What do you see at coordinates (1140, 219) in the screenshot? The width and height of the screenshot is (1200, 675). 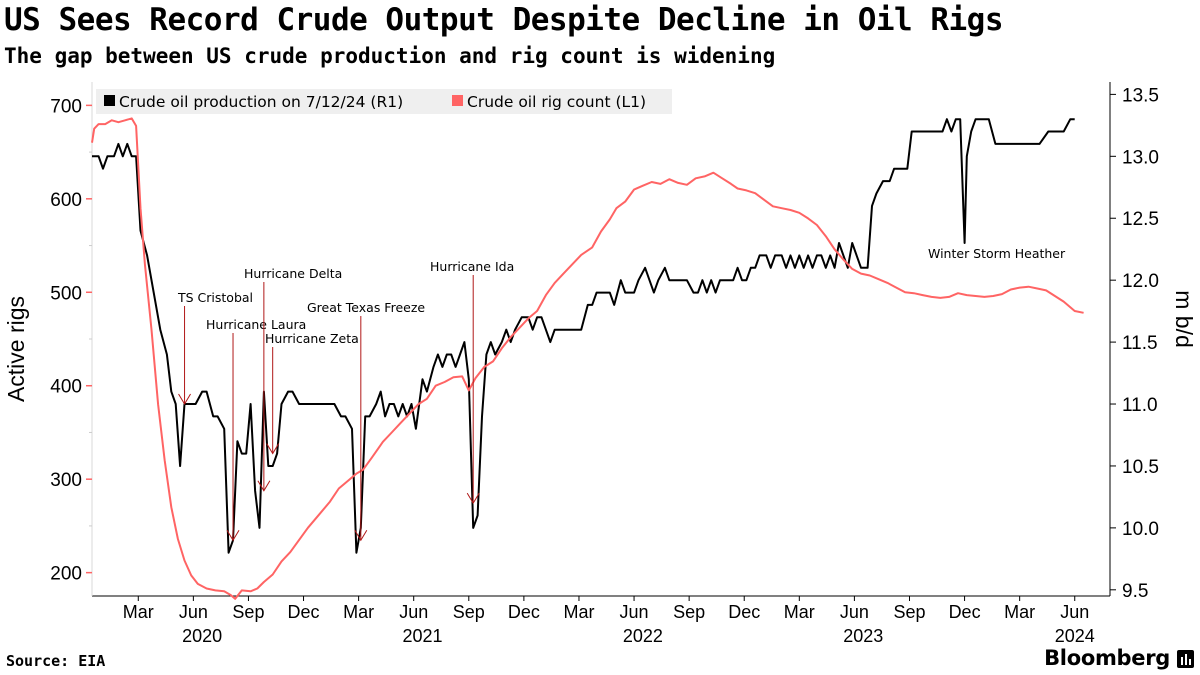 I see `y-right-tick-label: 12.5` at bounding box center [1140, 219].